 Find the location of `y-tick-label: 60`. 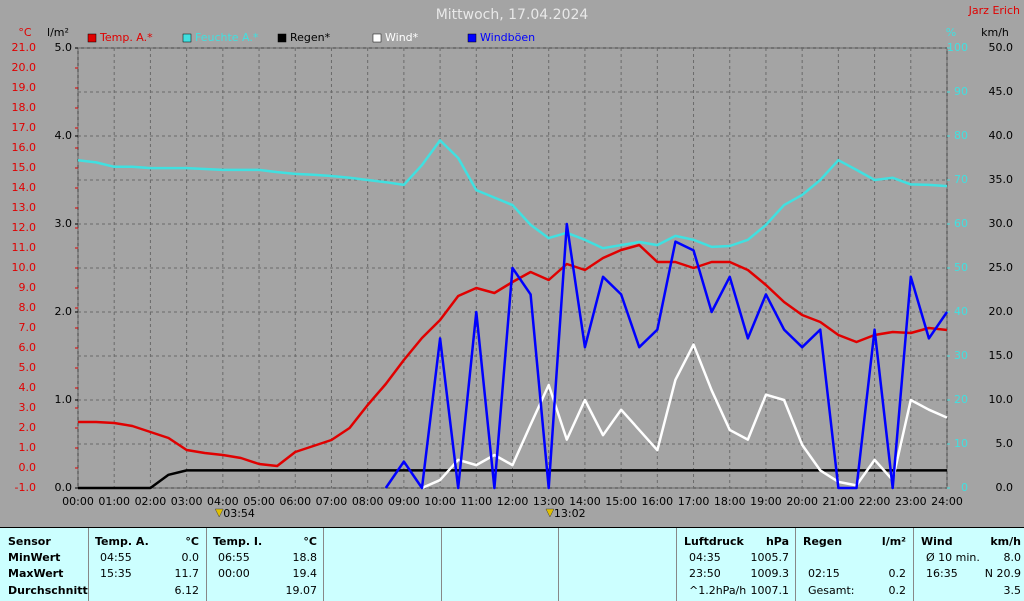

y-tick-label: 60 is located at coordinates (961, 223).